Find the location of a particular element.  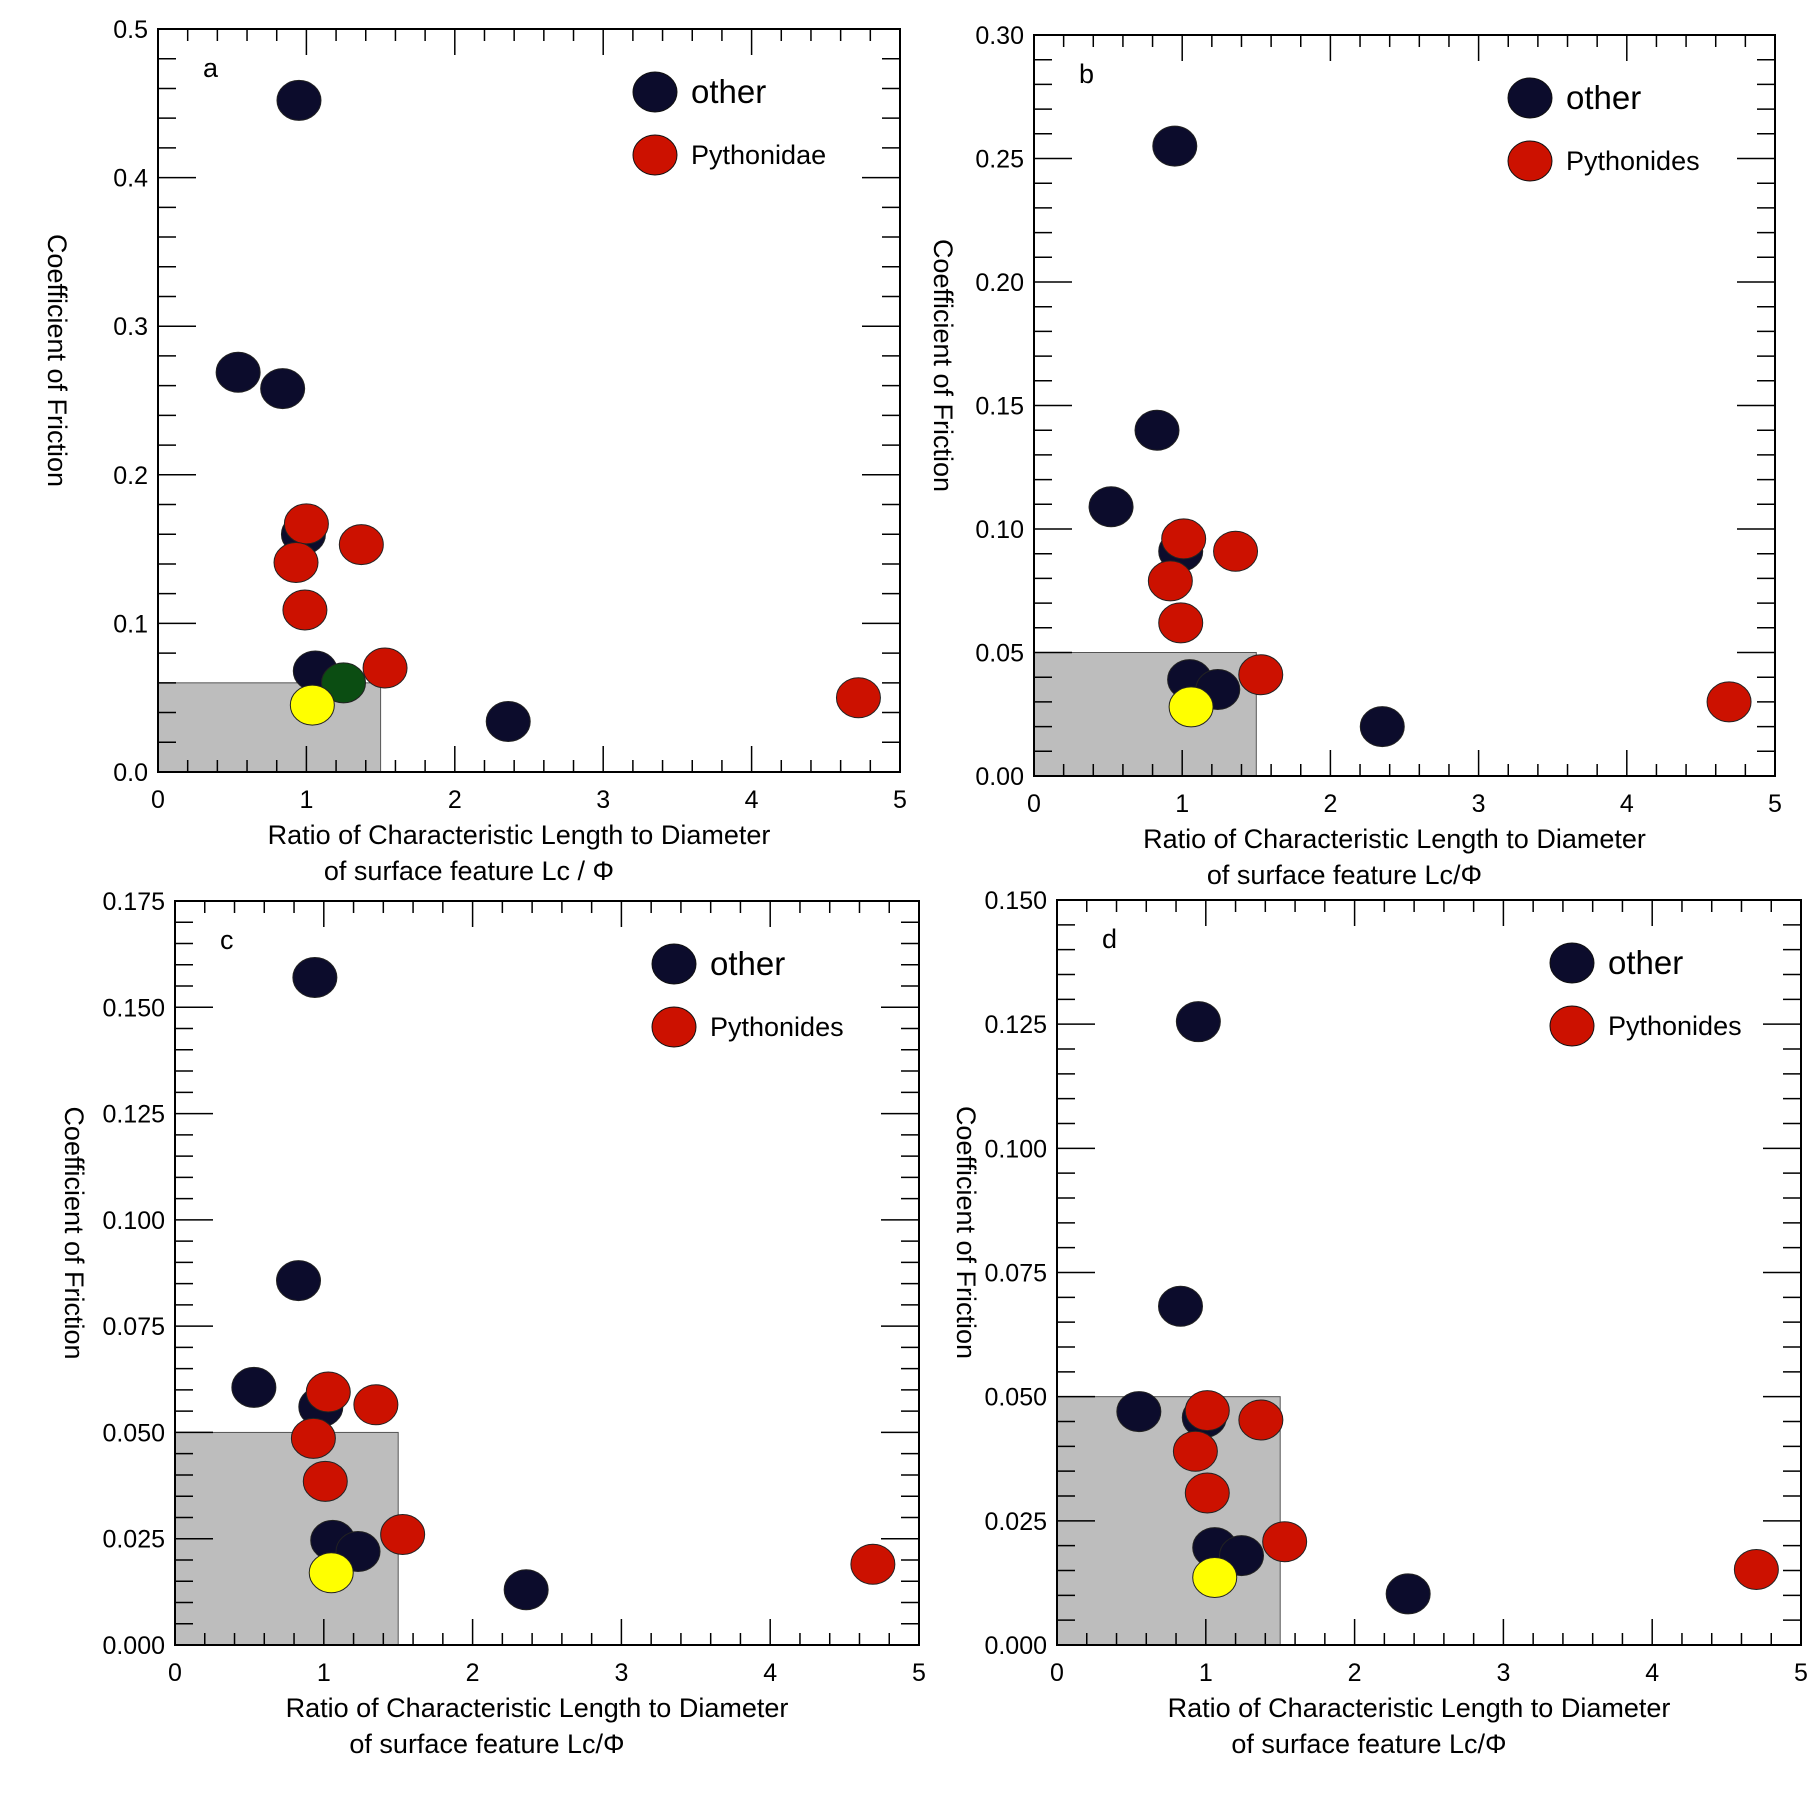

y-tick-label: 0.00 is located at coordinates (999, 777).